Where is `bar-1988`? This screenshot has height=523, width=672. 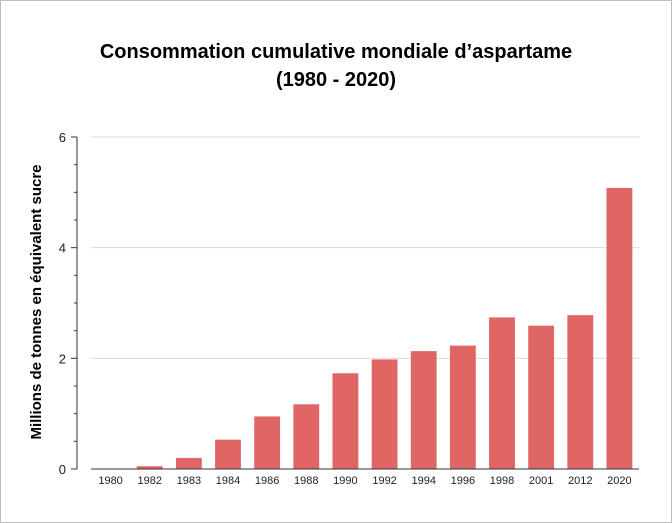 bar-1988 is located at coordinates (306, 436).